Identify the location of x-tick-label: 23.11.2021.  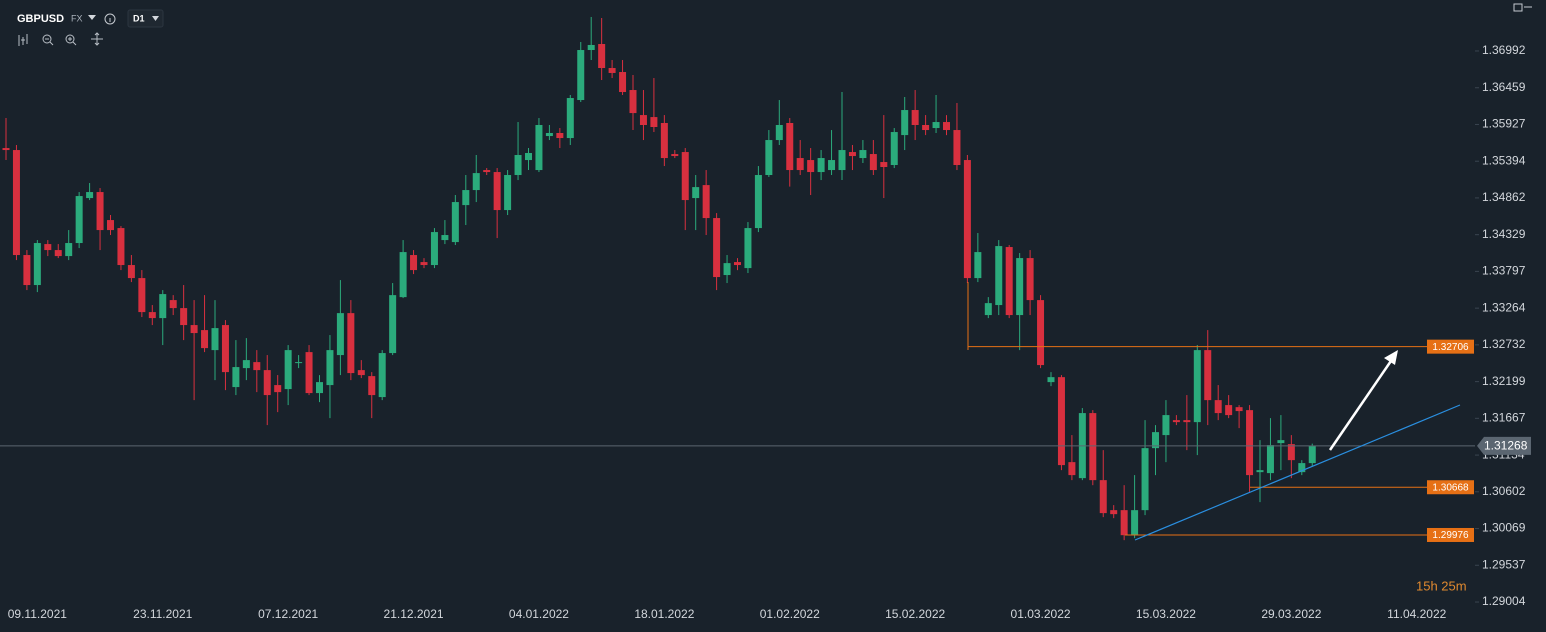
(162, 614).